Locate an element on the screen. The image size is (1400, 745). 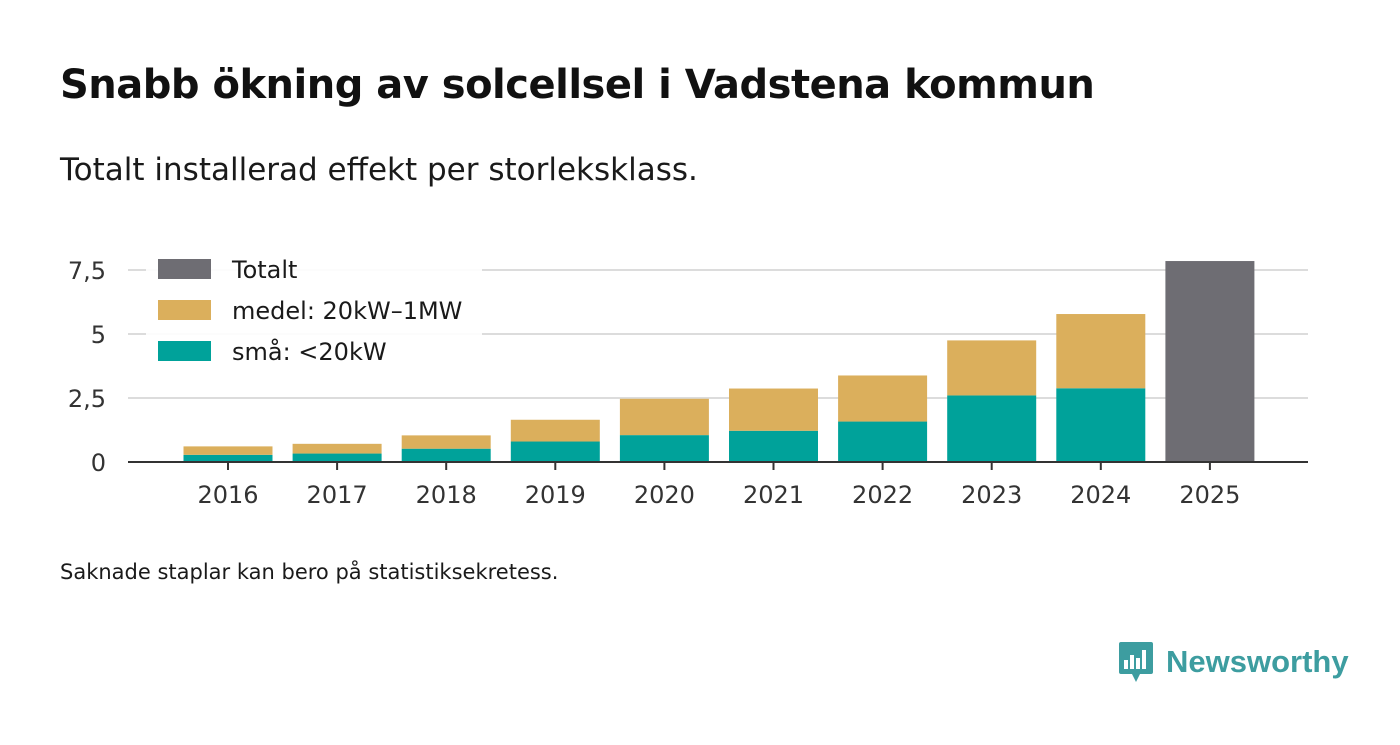
y-tick-label: 5 is located at coordinates (98, 335).